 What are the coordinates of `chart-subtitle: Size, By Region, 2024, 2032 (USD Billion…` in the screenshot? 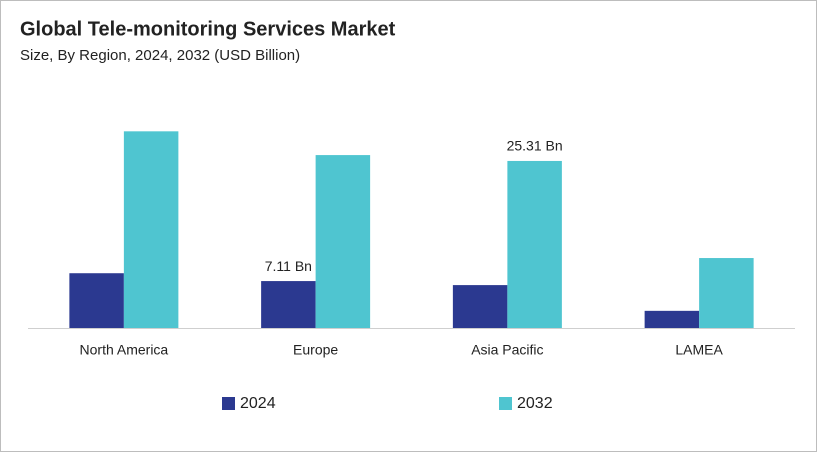 It's located at (160, 55).